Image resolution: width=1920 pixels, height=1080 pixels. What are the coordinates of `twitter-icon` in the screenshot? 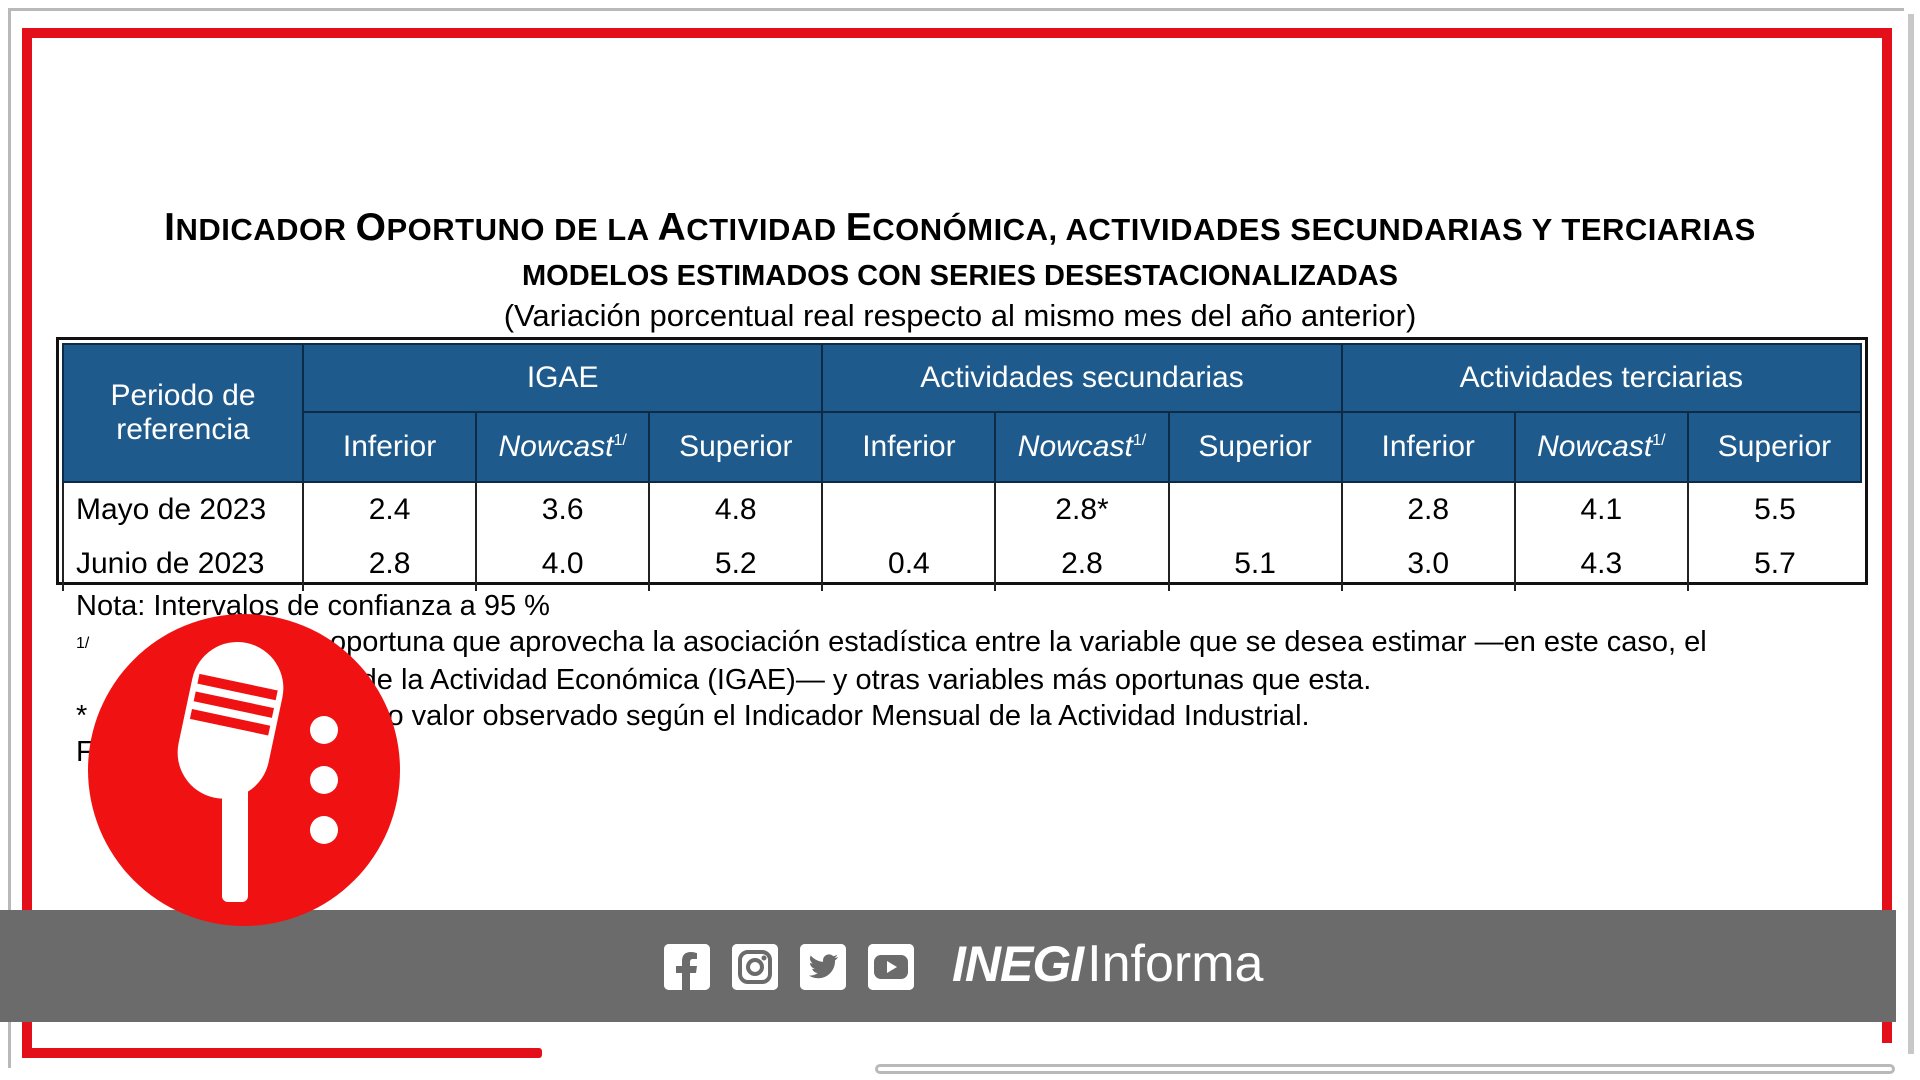 It's located at (823, 967).